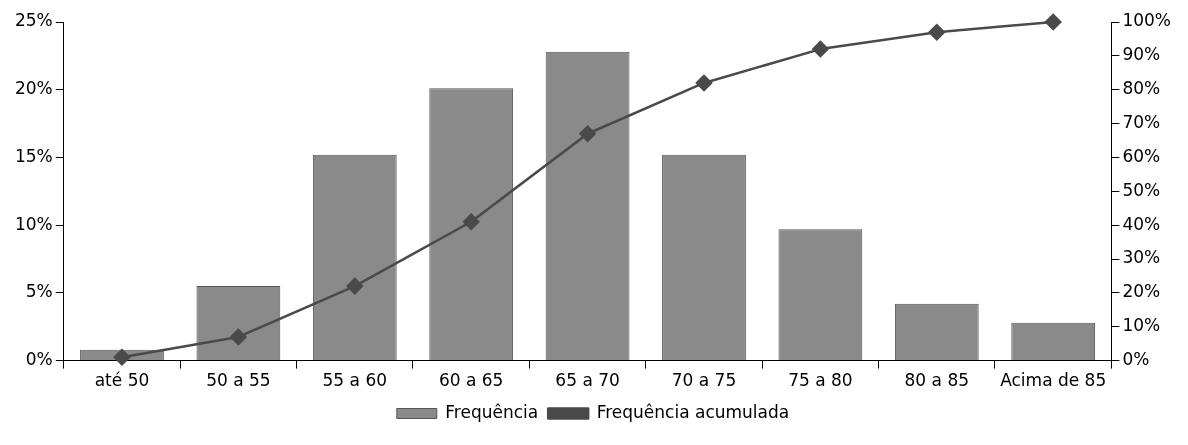  What do you see at coordinates (937, 380) in the screenshot?
I see `x-tick-label: 80 a 85` at bounding box center [937, 380].